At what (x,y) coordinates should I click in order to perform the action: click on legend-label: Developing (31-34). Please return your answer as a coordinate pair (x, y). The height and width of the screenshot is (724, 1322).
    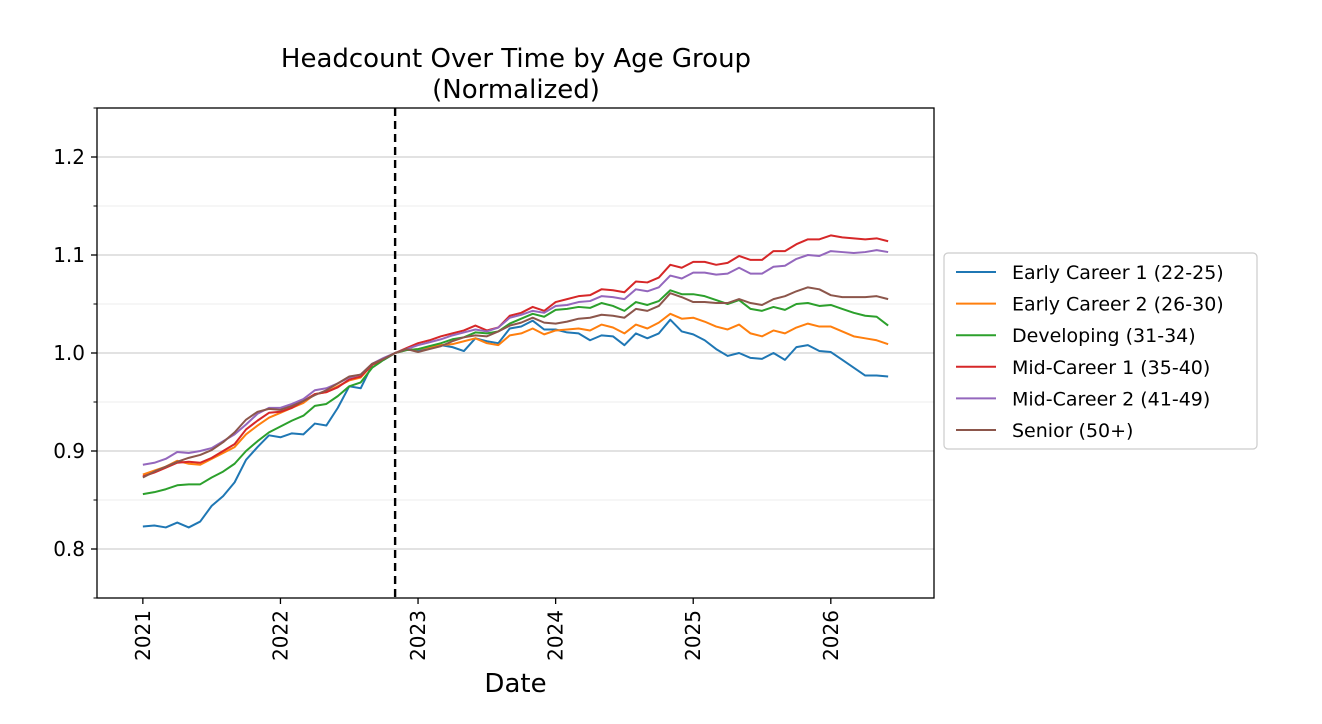
    Looking at the image, I should click on (1104, 336).